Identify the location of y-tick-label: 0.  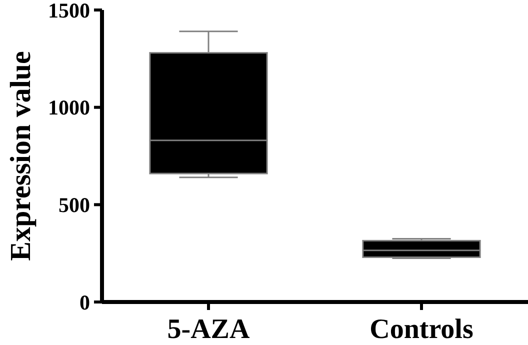
(85, 302).